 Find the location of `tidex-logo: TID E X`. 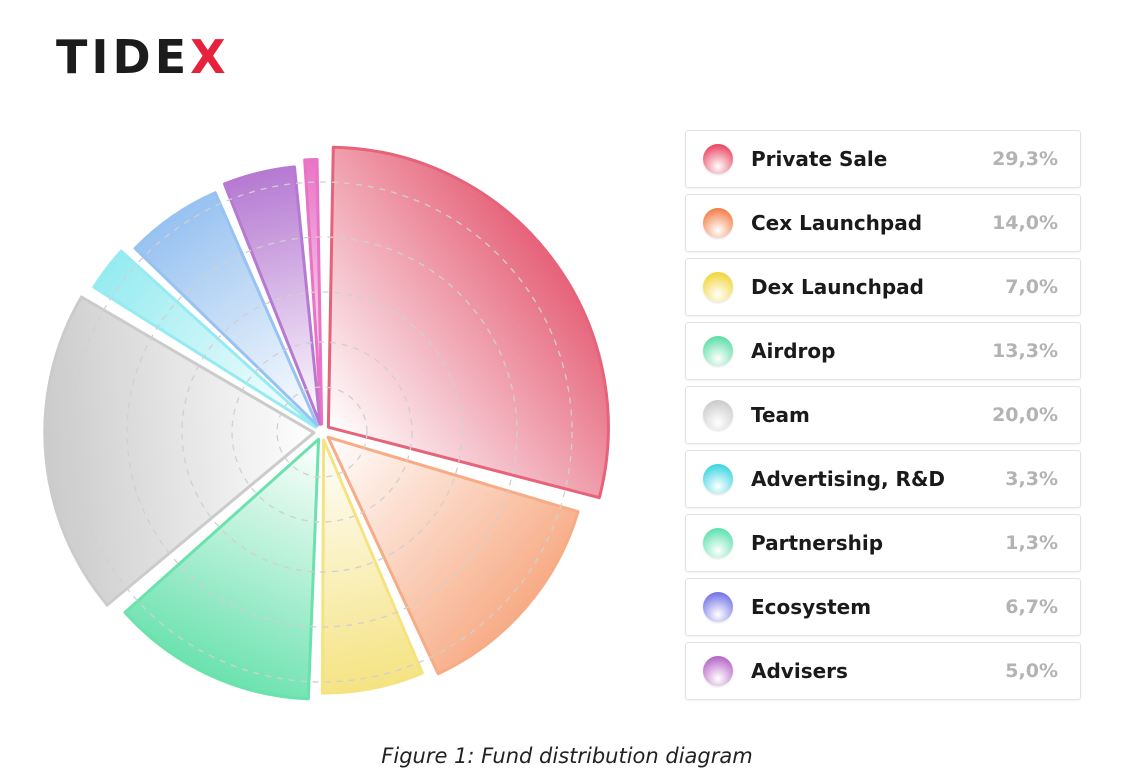

tidex-logo: TID E X is located at coordinates (143, 57).